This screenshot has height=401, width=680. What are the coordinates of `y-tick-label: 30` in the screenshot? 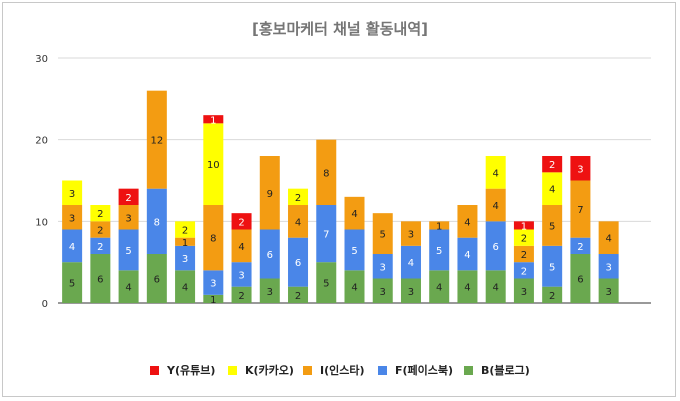 It's located at (41, 59).